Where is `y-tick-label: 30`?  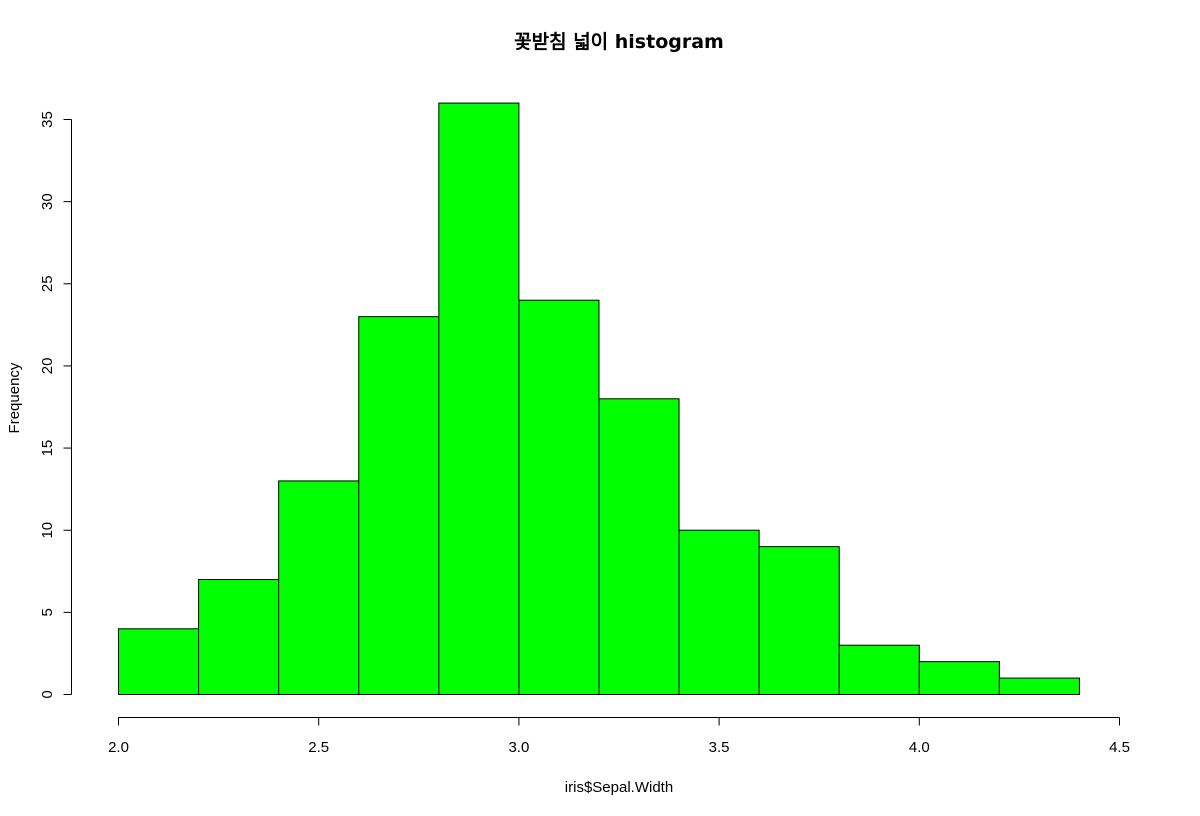 y-tick-label: 30 is located at coordinates (47, 201).